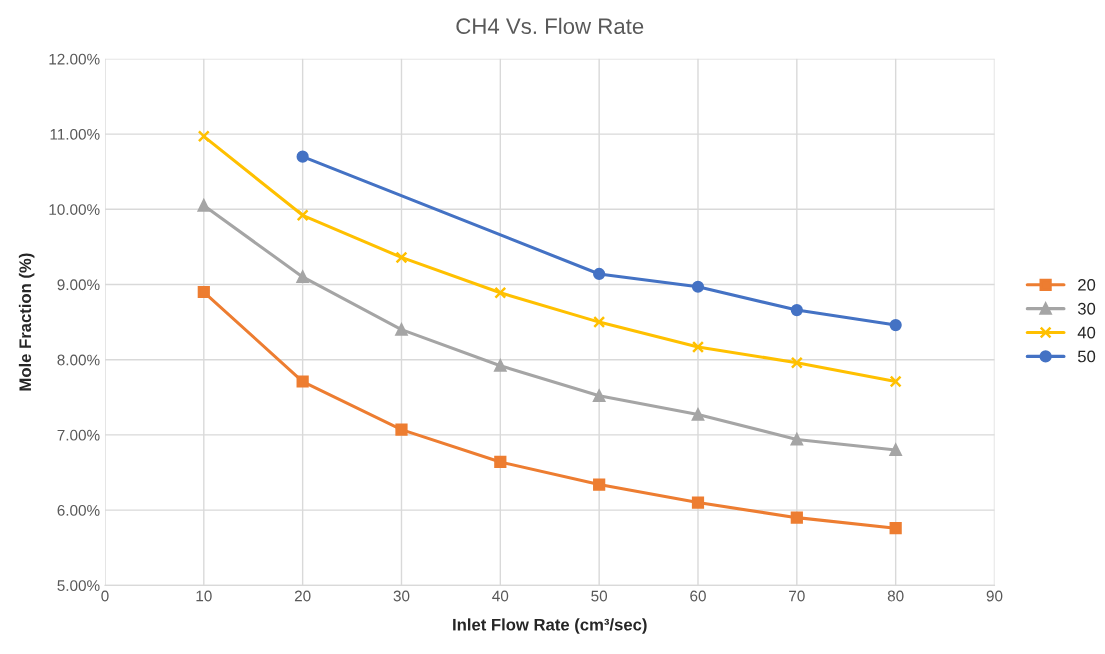 This screenshot has width=1105, height=654. Describe the element at coordinates (26, 322) in the screenshot. I see `y-axis-title: Mole Fraction (%)` at that location.